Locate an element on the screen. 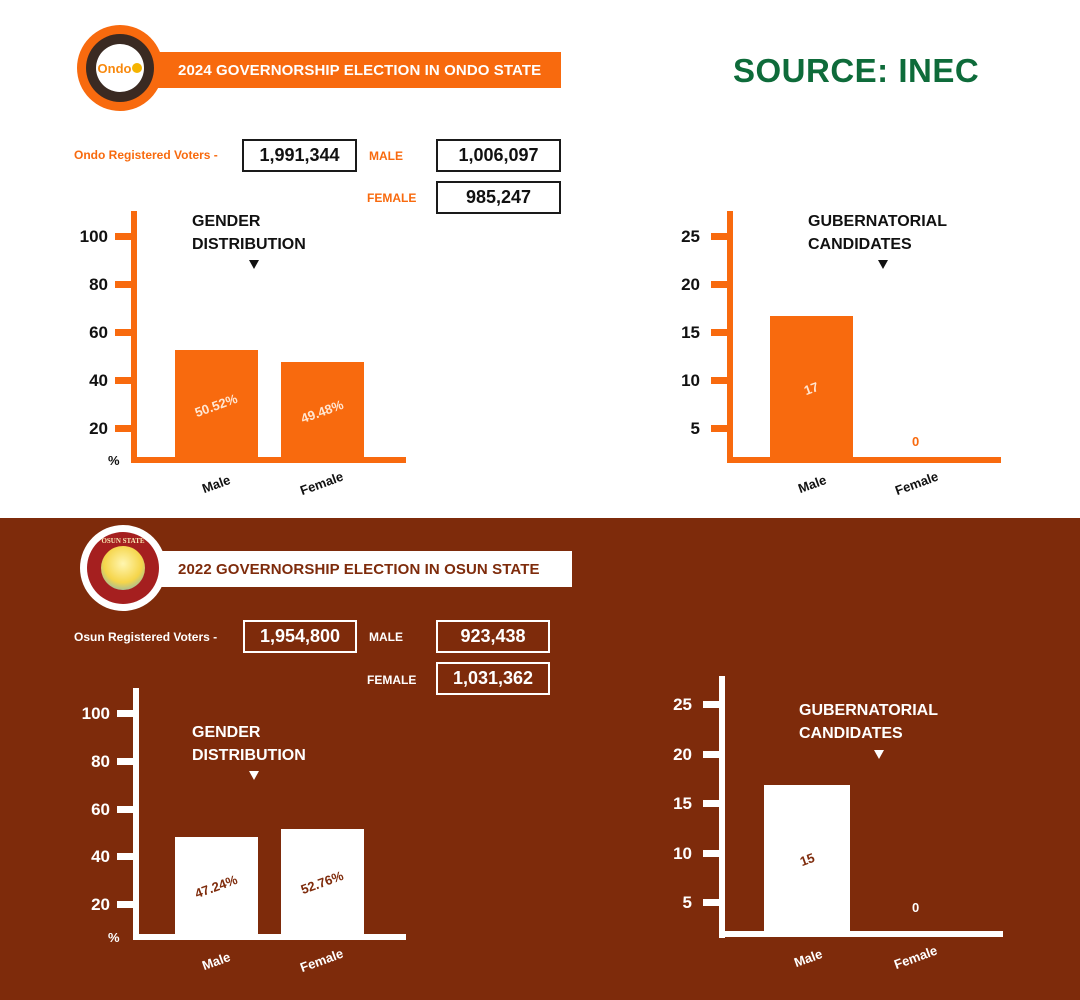 The height and width of the screenshot is (1000, 1080). osun-banner-title: 2022 GOVERNORSHIP ELECTION IN OSUN STATE is located at coordinates (359, 569).